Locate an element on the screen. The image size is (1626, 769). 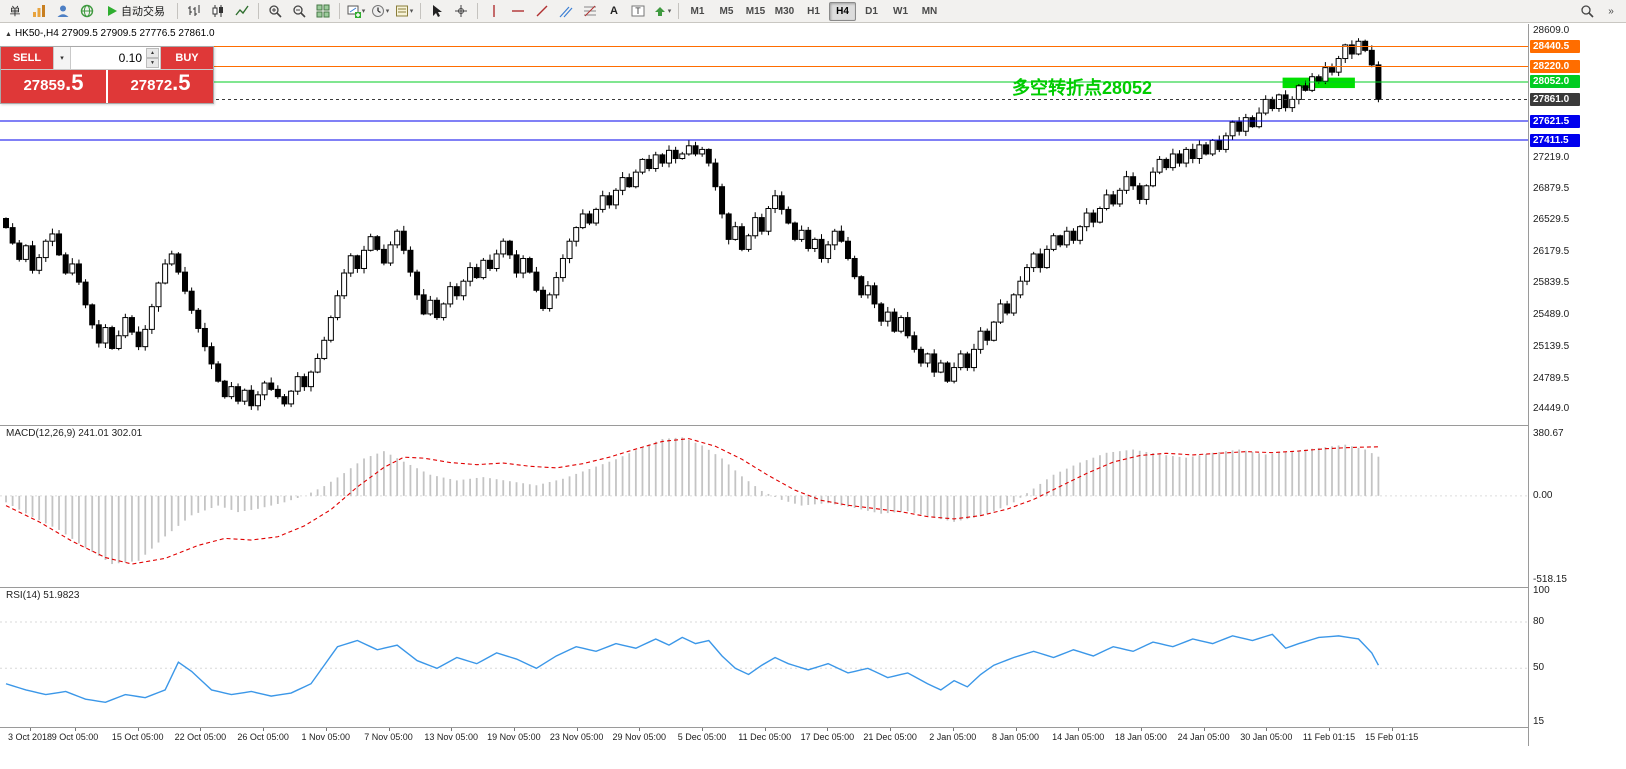
buy-price-button: 27872.5 is located at coordinates (160, 86).